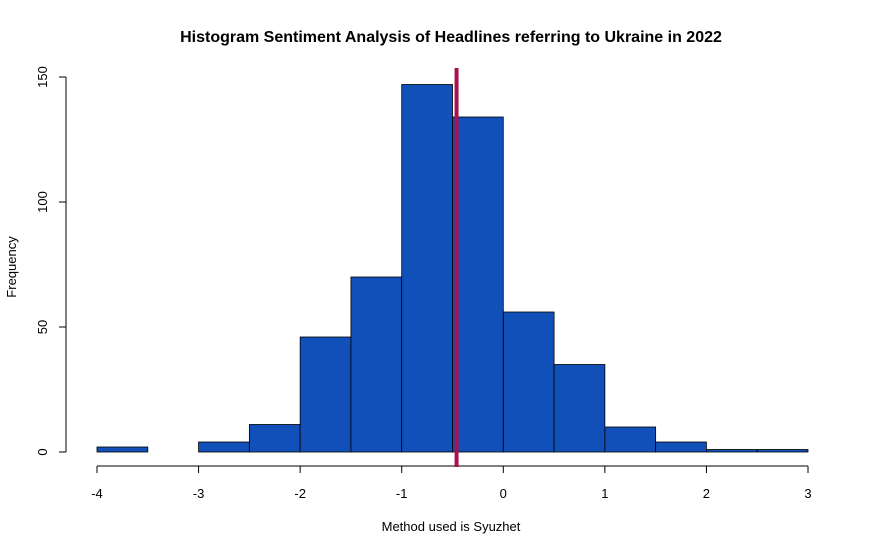 The height and width of the screenshot is (553, 872). Describe the element at coordinates (199, 493) in the screenshot. I see `x-tick-label: -3` at that location.